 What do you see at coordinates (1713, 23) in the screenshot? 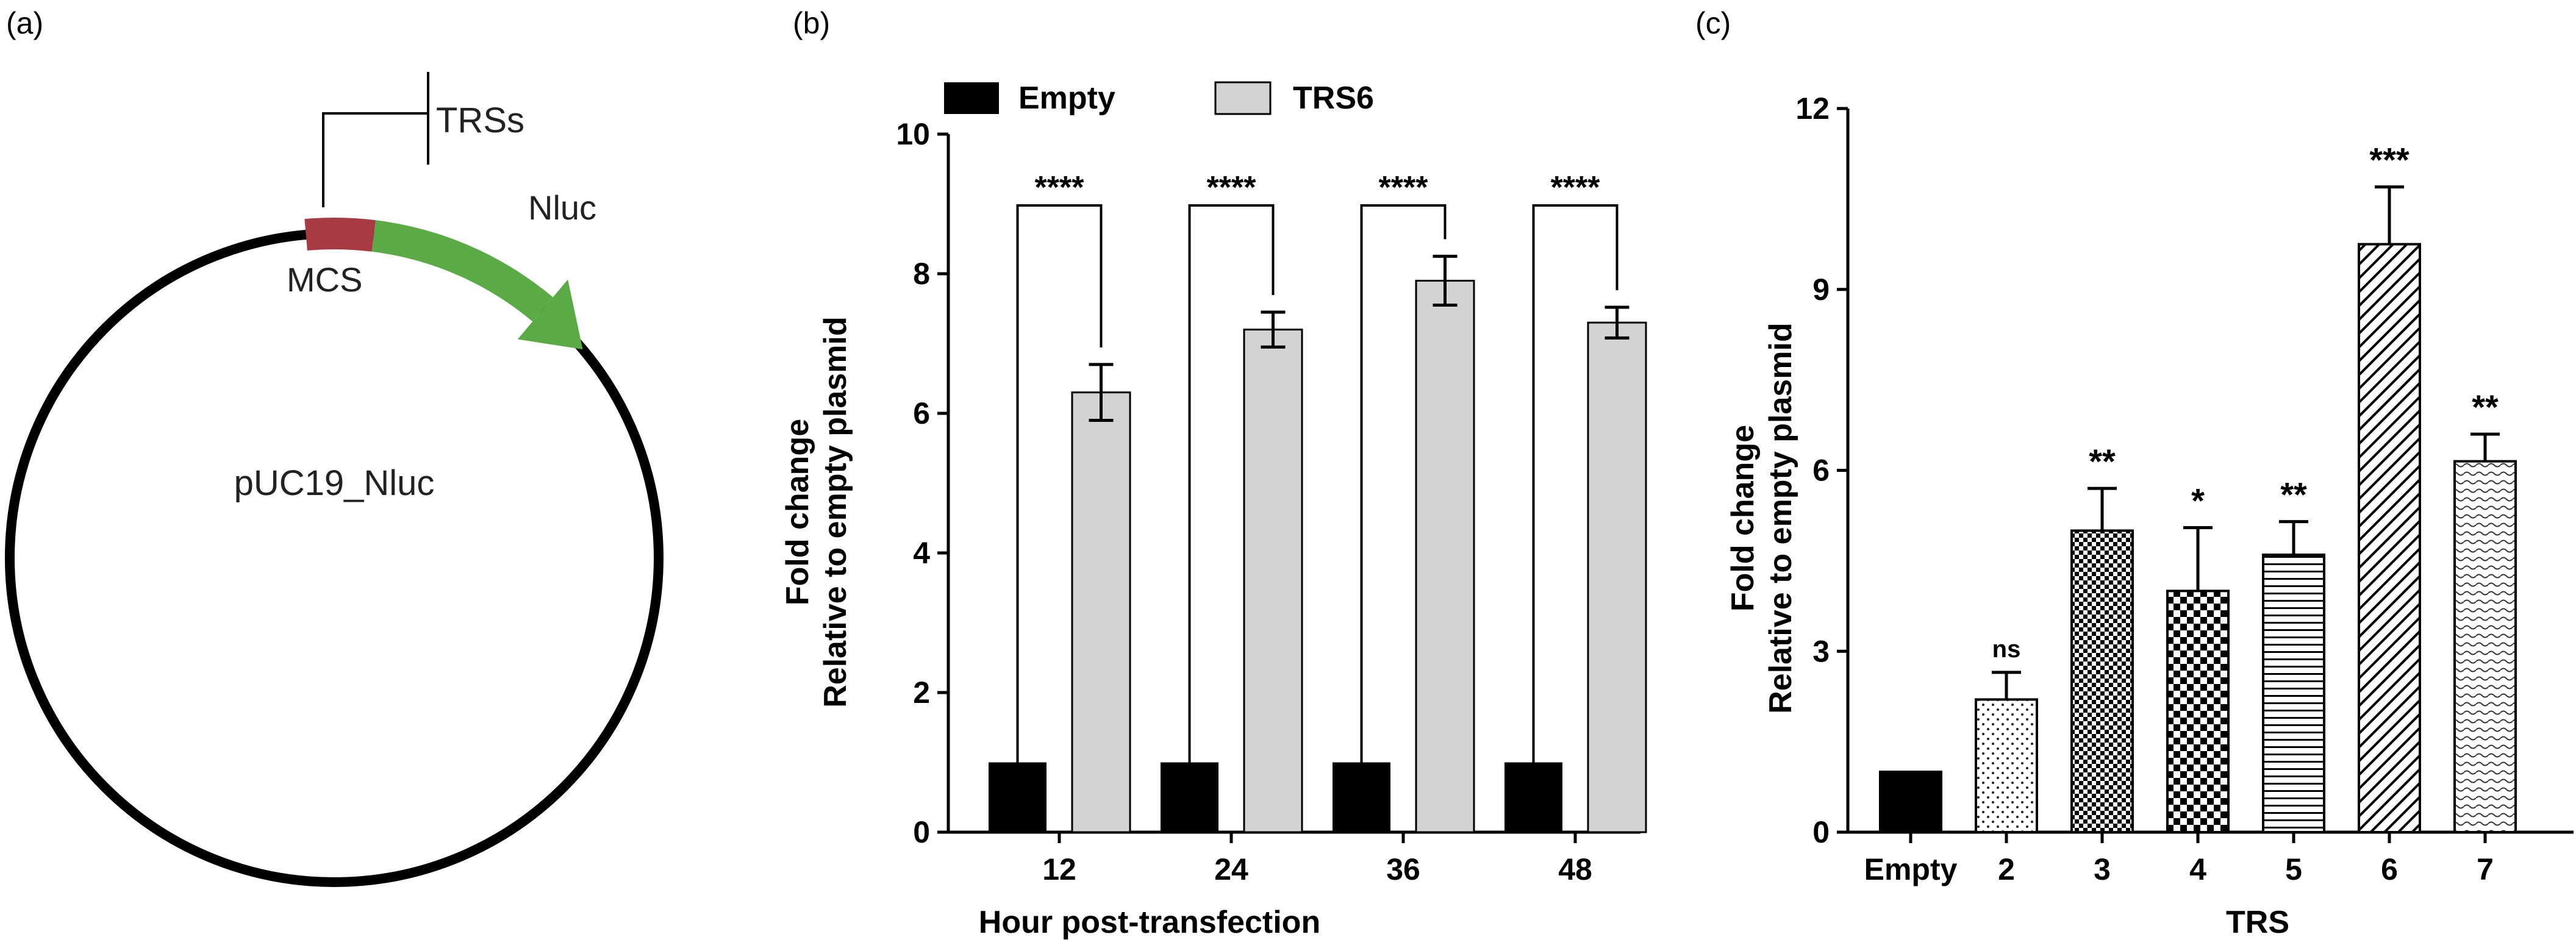
I see `panel-label-c: (c)` at bounding box center [1713, 23].